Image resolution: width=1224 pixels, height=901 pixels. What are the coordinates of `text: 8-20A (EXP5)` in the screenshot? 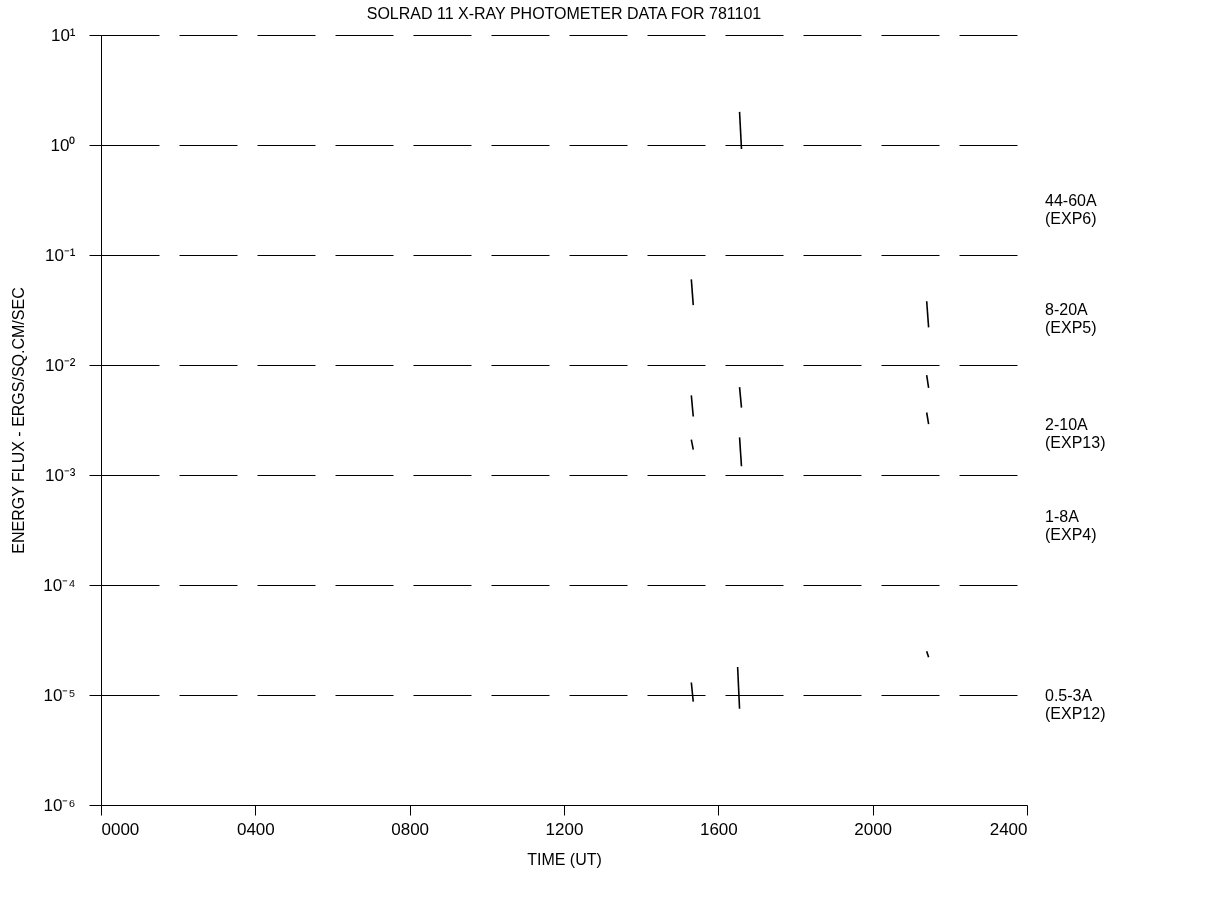 It's located at (1071, 318).